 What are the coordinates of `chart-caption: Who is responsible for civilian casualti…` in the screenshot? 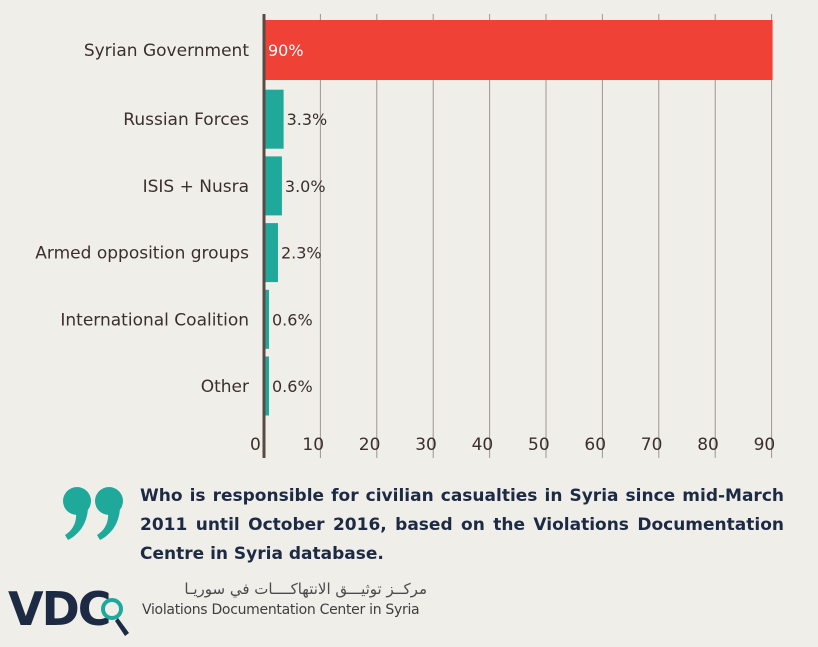 It's located at (462, 525).